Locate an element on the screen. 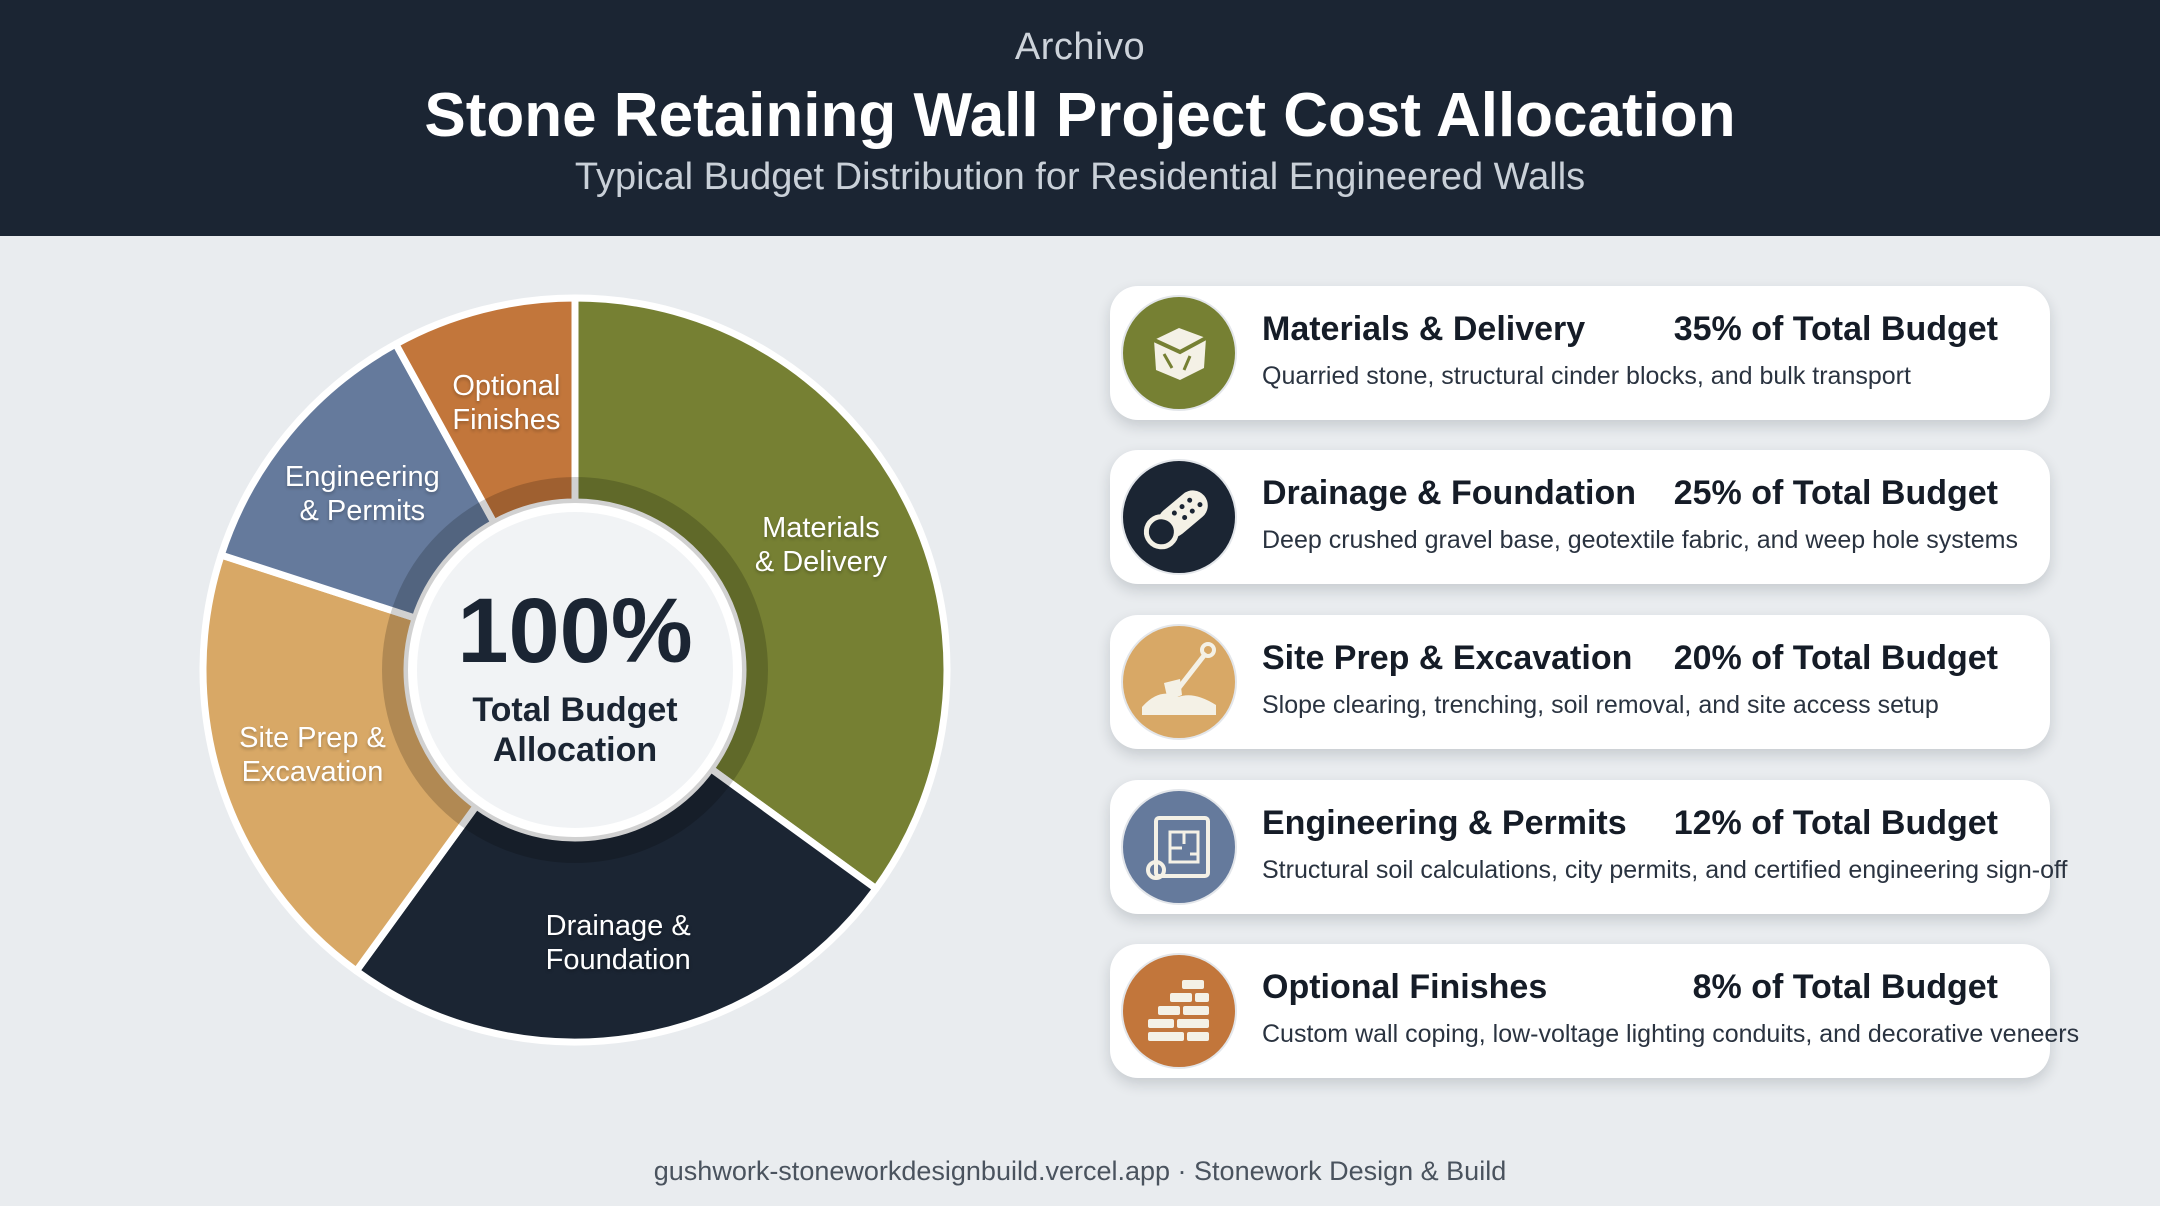 This screenshot has height=1206, width=2160. slice-label-line: Site Prep & is located at coordinates (312, 738).